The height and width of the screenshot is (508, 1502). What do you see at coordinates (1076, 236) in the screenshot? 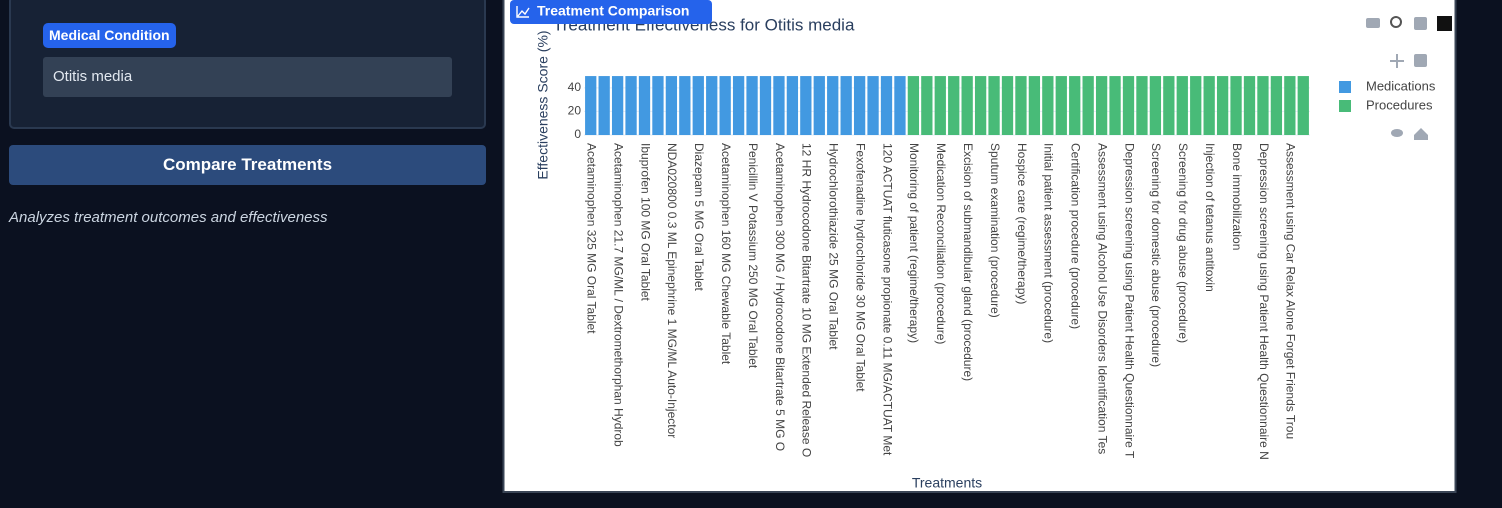
I see `x-tick-label: Certification procedure (procedure)` at bounding box center [1076, 236].